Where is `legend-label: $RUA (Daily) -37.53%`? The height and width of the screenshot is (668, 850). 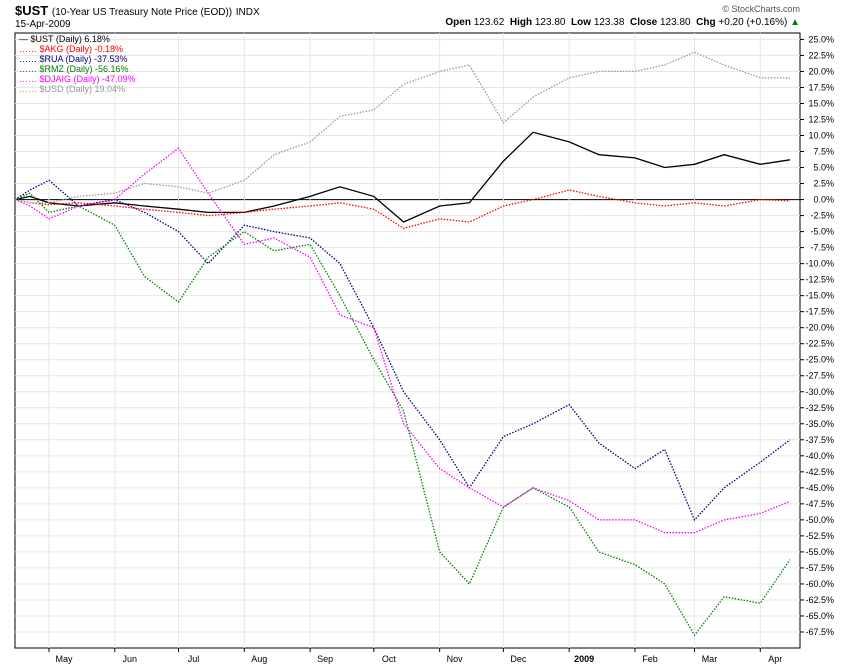
legend-label: $RUA (Daily) -37.53% is located at coordinates (83, 59).